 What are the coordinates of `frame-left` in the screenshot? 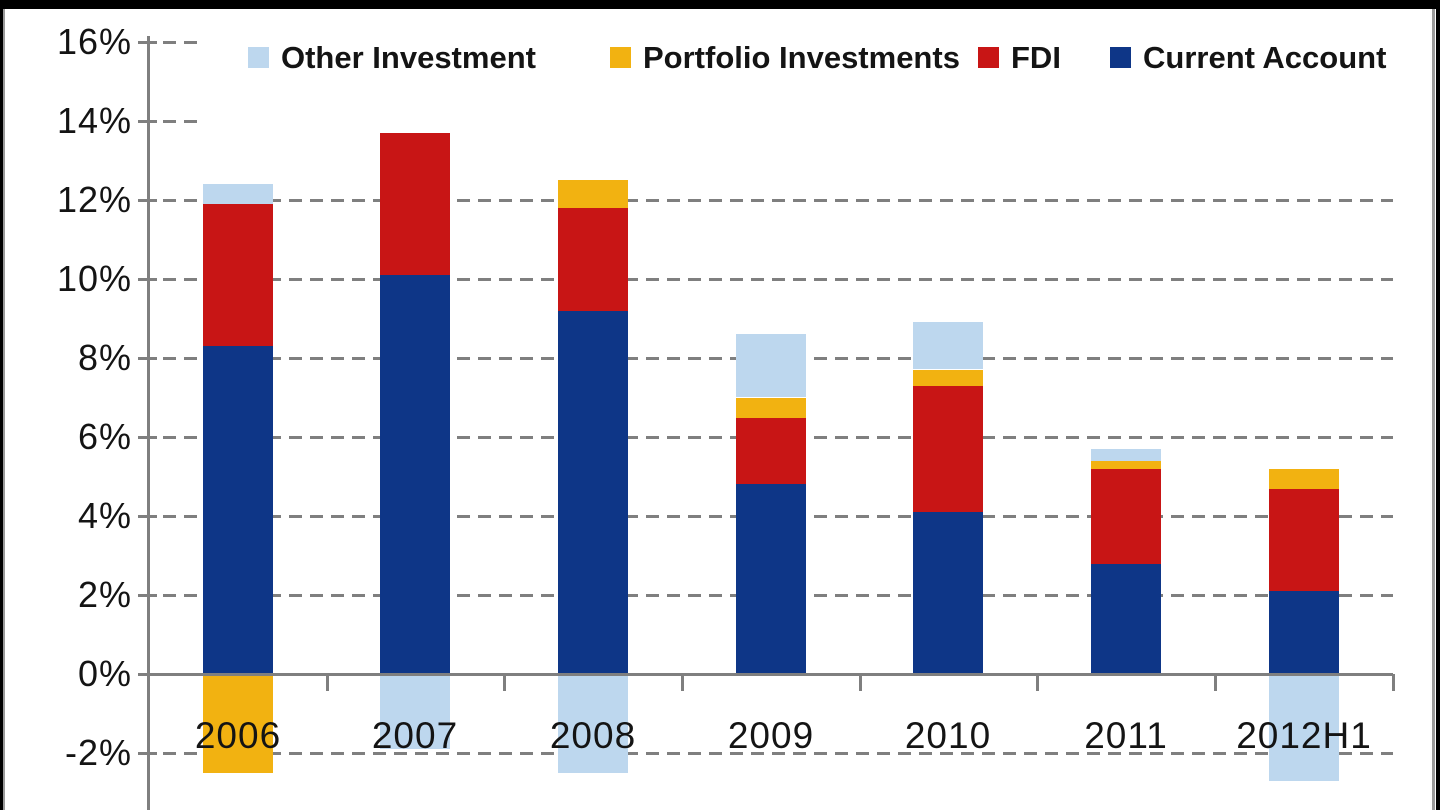 It's located at (1, 405).